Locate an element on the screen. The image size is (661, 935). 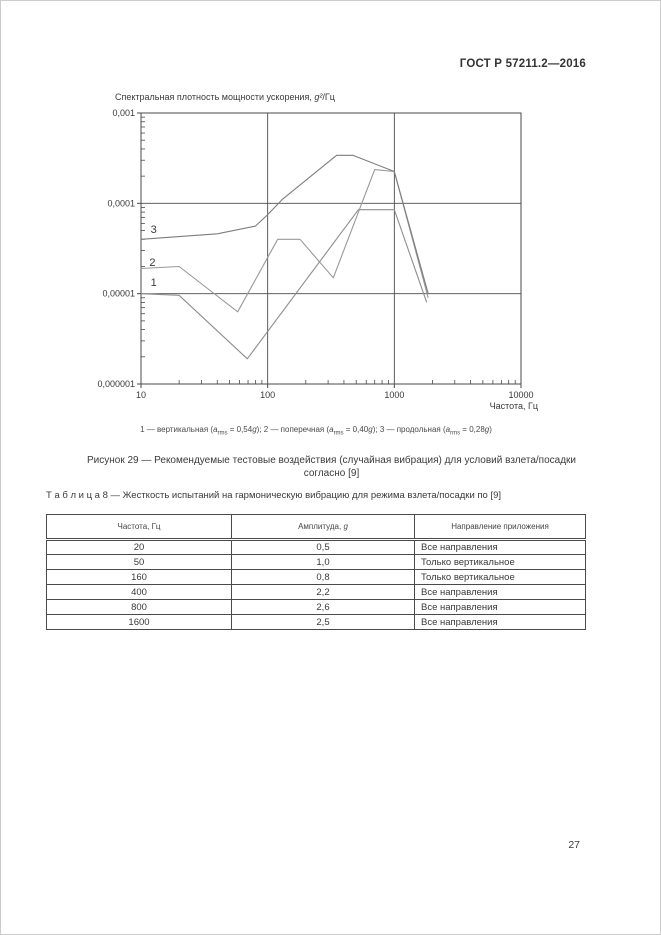
legend-1-value: = 0,54 is located at coordinates (240, 429).